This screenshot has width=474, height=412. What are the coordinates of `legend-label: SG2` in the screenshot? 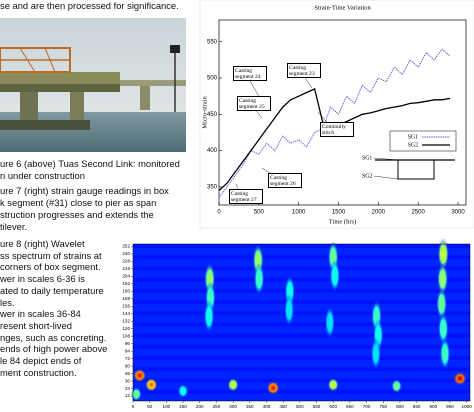 It's located at (413, 145).